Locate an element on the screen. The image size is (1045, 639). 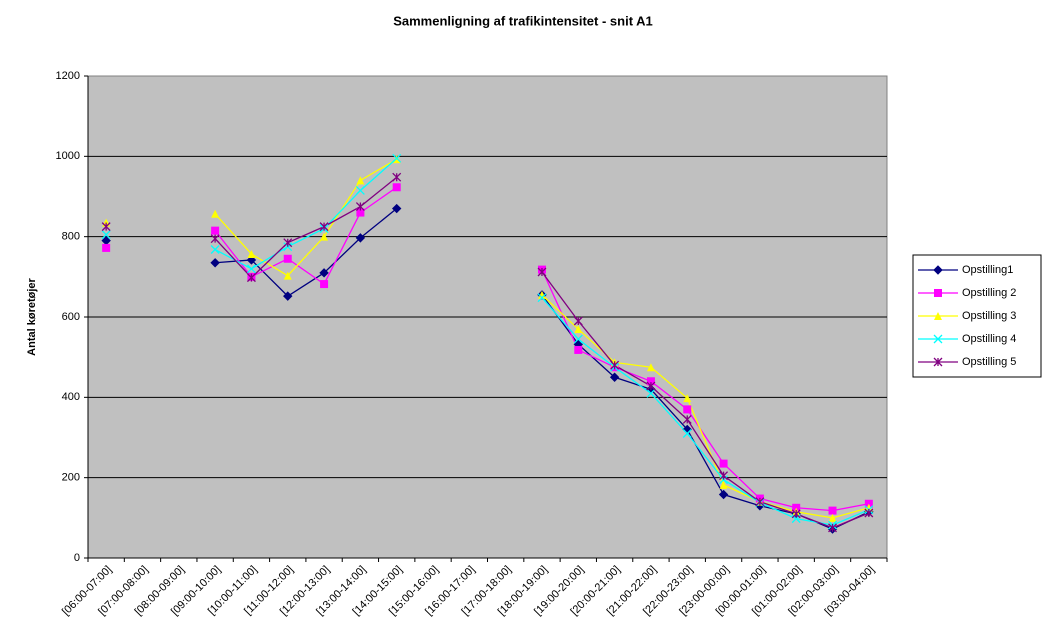
y-tick-label: 800 is located at coordinates (71, 237).